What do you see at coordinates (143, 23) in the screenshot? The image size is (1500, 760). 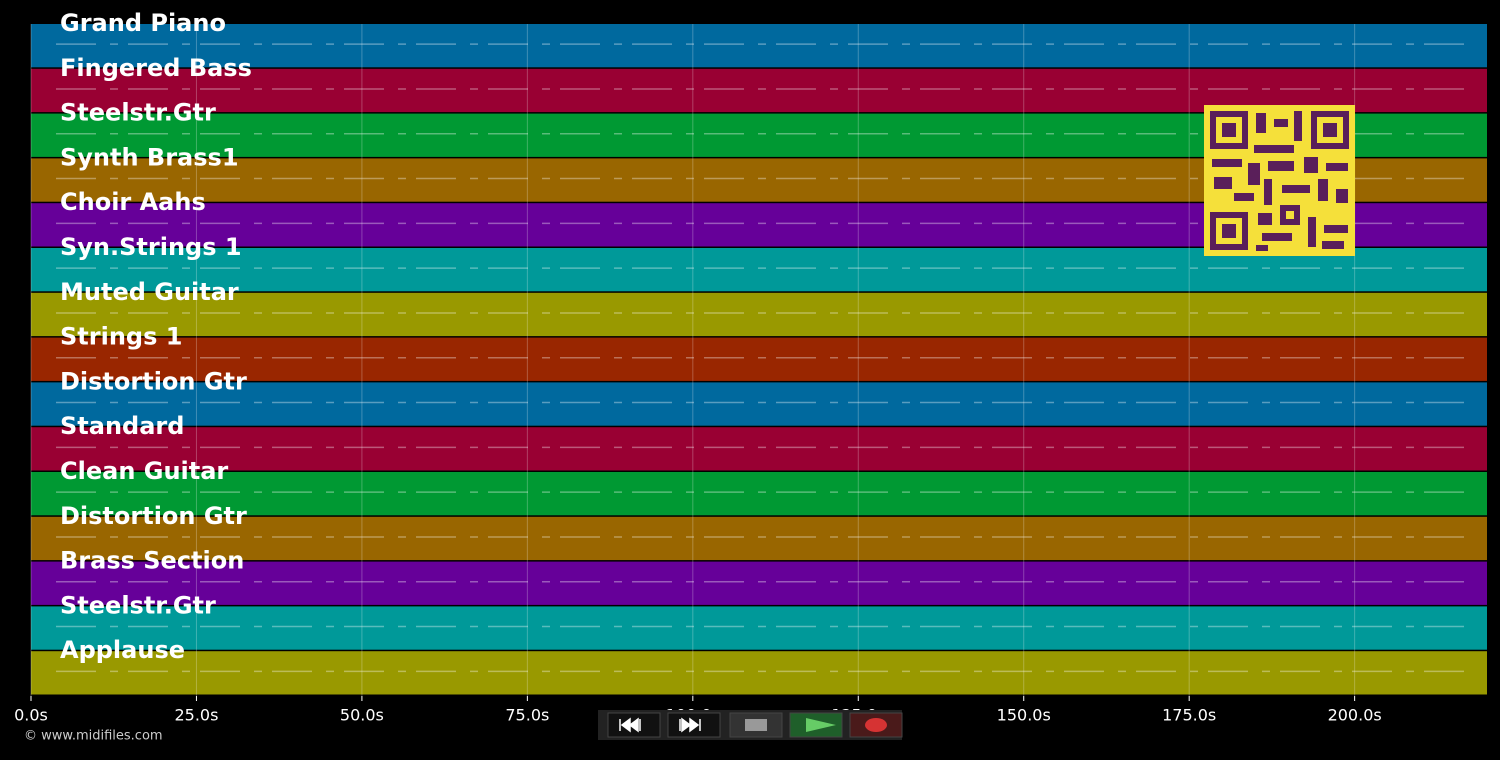 I see `track-name: Grand Piano` at bounding box center [143, 23].